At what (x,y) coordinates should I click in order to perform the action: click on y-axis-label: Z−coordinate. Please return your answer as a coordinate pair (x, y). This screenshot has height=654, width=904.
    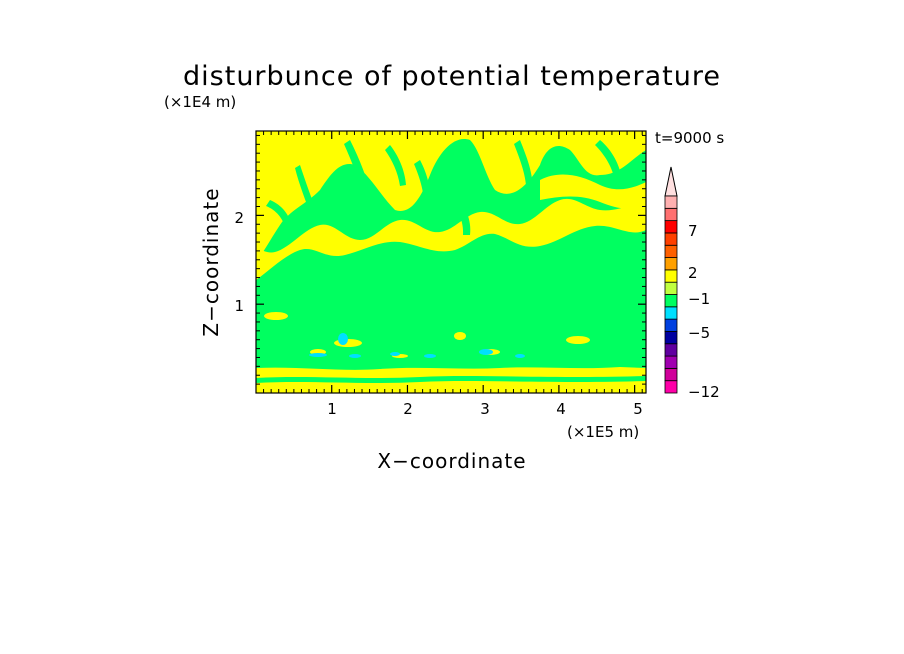
    Looking at the image, I should click on (211, 261).